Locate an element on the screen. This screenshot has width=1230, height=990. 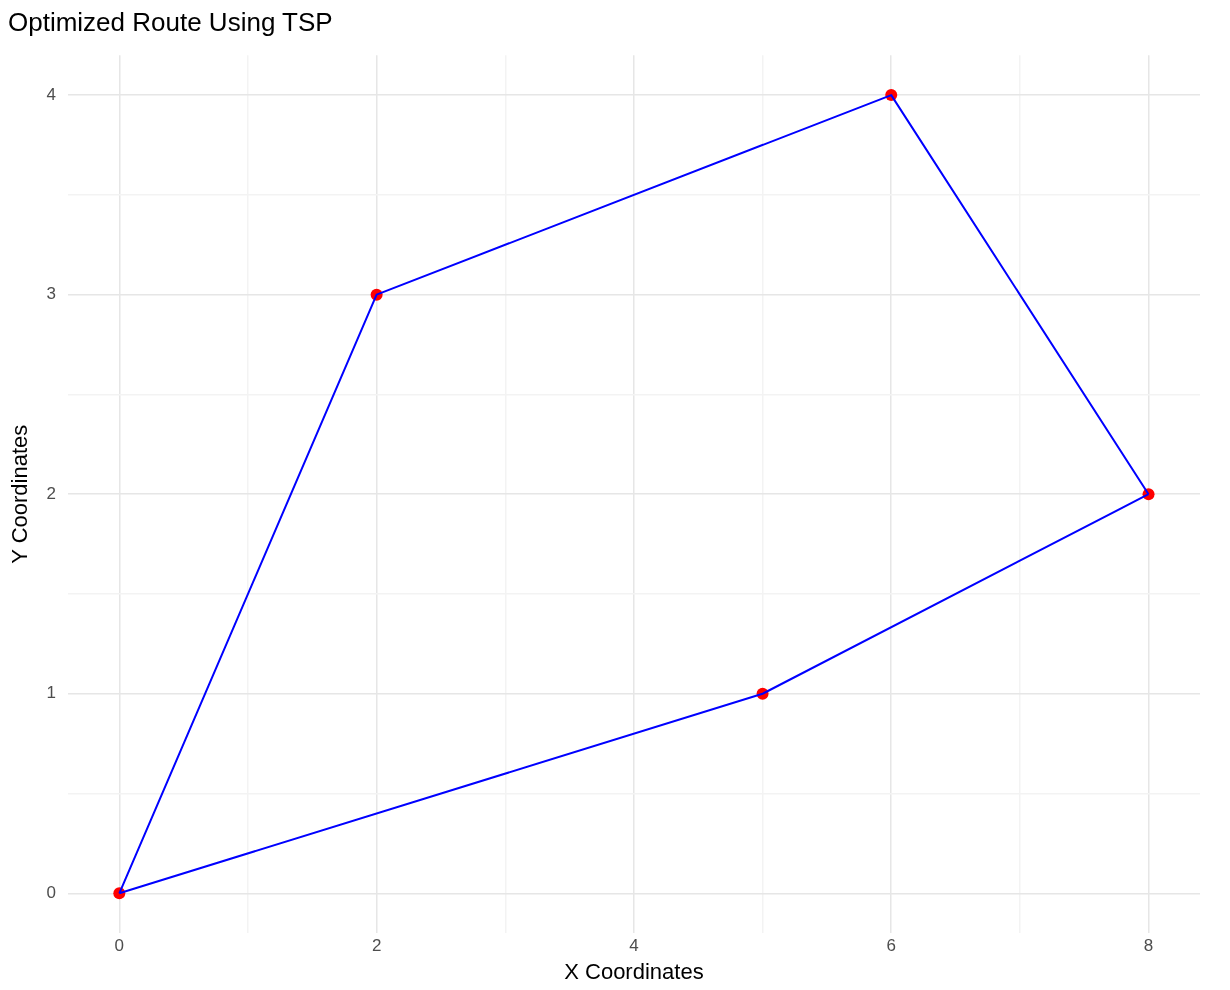
x-axis-title: X Coordinates is located at coordinates (634, 971).